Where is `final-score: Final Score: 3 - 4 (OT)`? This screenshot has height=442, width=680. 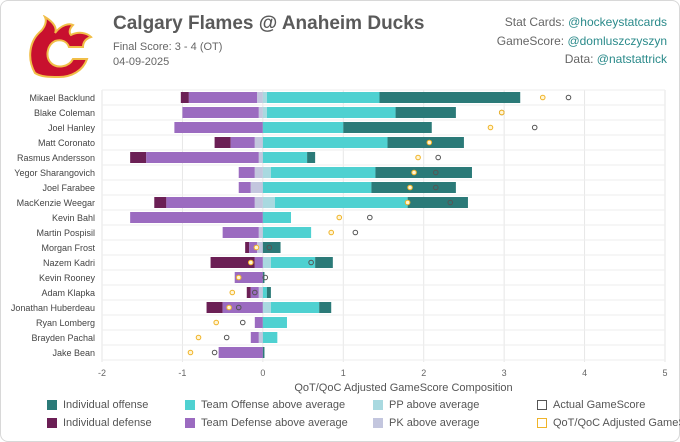
final-score: Final Score: 3 - 4 (OT) is located at coordinates (168, 47).